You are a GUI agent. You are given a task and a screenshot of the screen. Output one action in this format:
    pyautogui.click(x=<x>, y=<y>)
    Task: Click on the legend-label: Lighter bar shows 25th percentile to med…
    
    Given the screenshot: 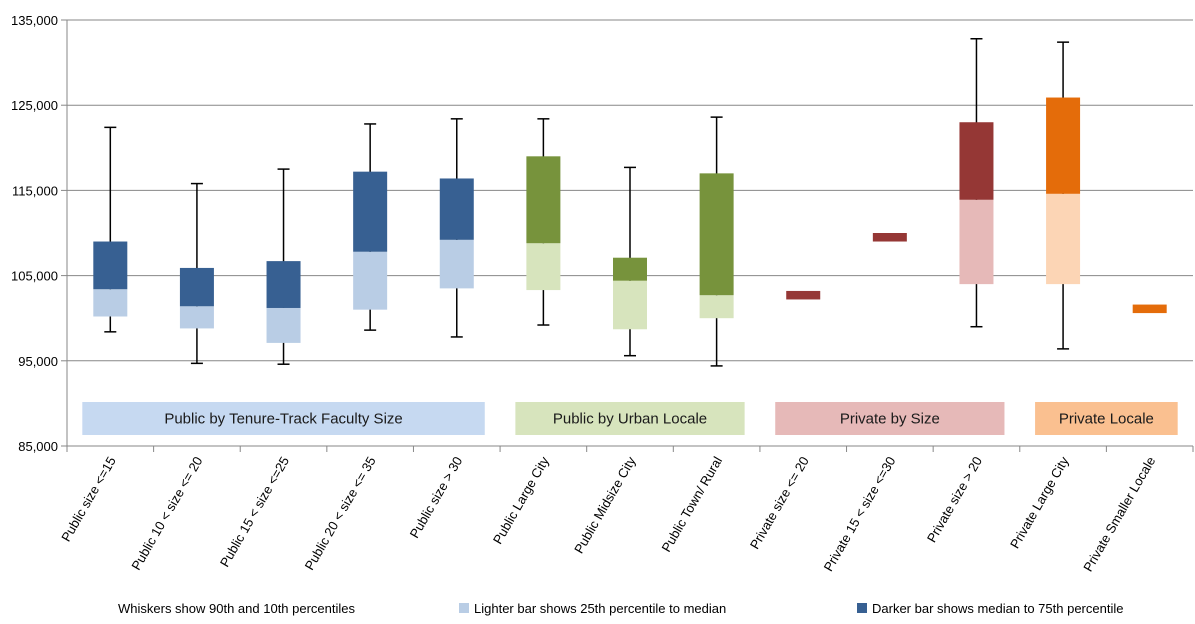 What is the action you would take?
    pyautogui.click(x=600, y=608)
    